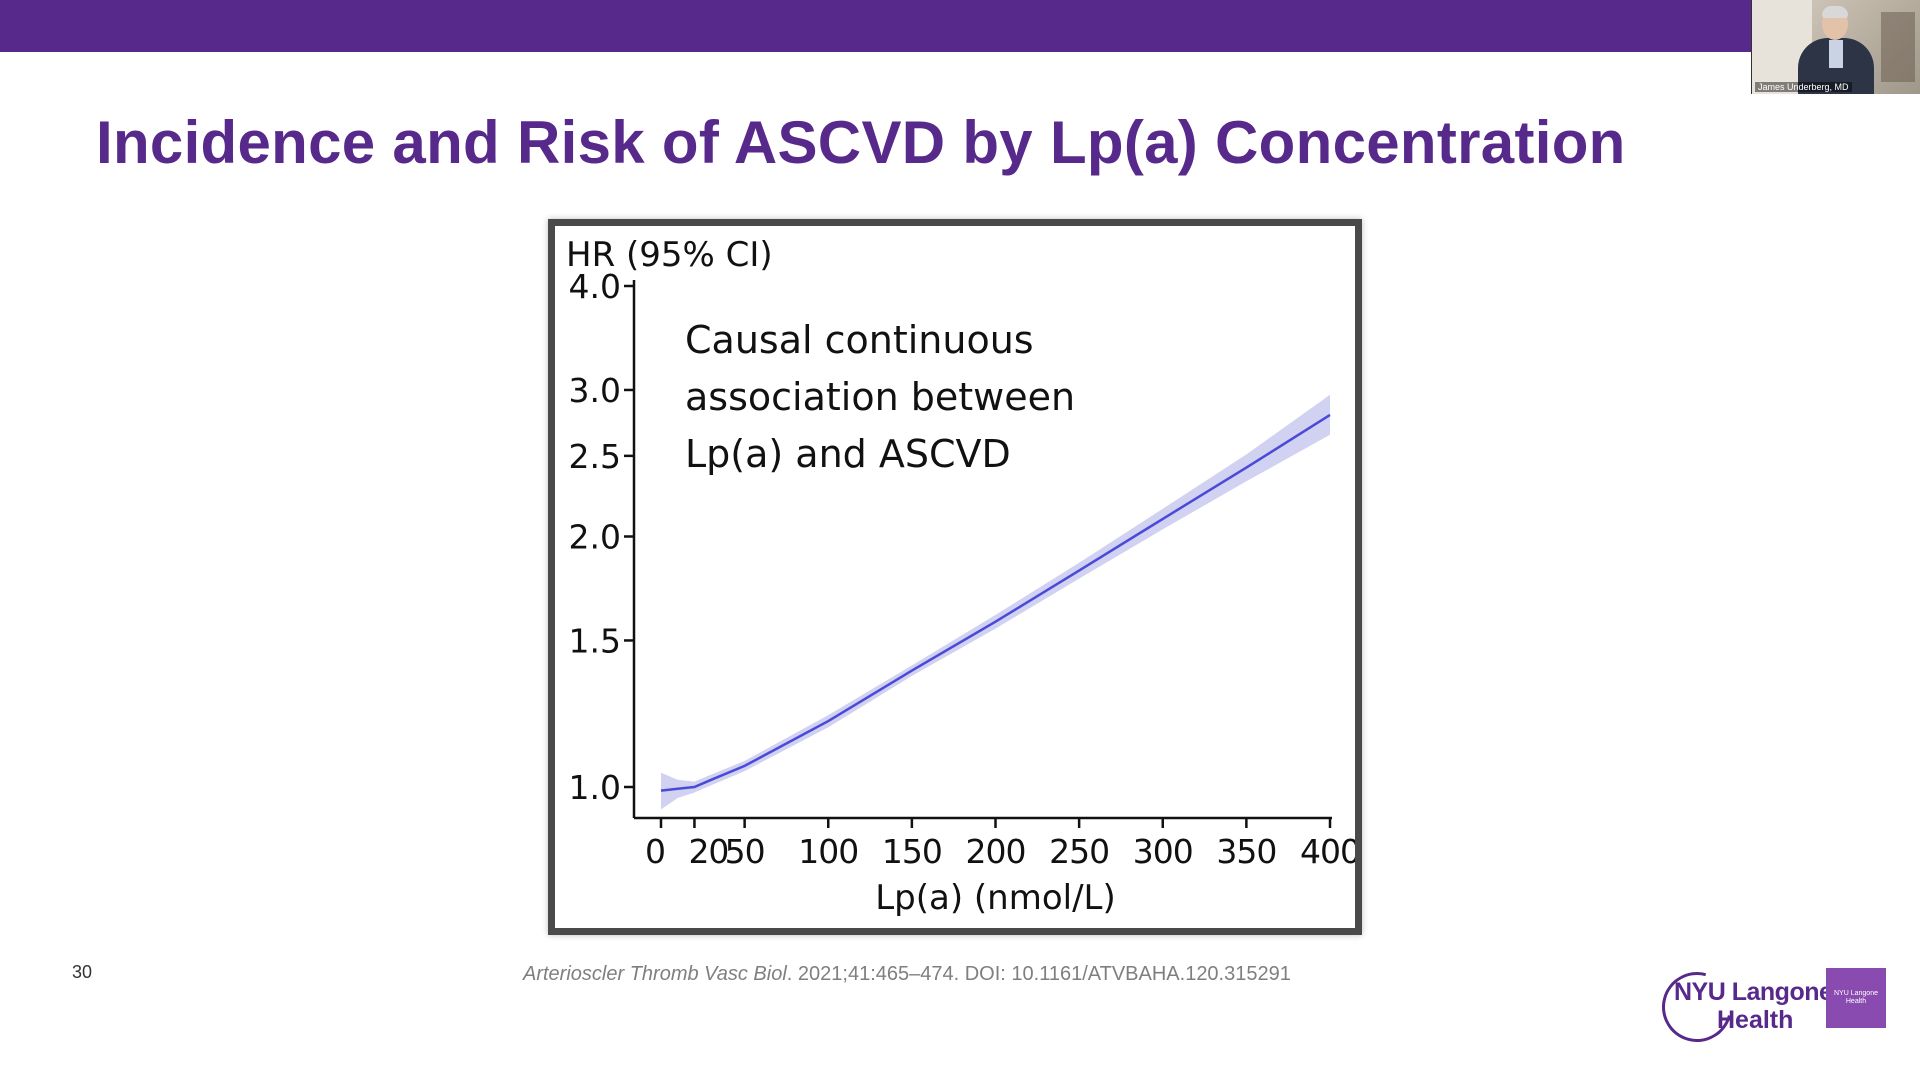 Image resolution: width=1920 pixels, height=1080 pixels. What do you see at coordinates (1163, 851) in the screenshot?
I see `x-tick-label: 300` at bounding box center [1163, 851].